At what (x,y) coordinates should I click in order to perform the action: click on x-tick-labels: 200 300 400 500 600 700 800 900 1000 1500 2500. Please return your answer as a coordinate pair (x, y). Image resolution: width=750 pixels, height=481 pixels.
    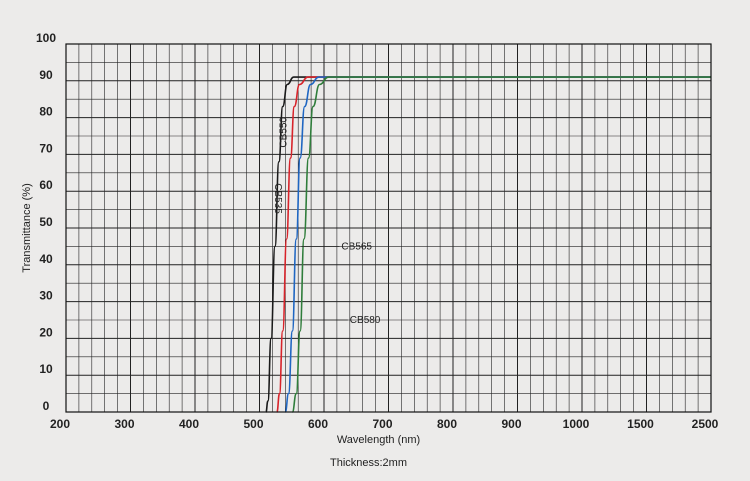
    Looking at the image, I should click on (384, 424).